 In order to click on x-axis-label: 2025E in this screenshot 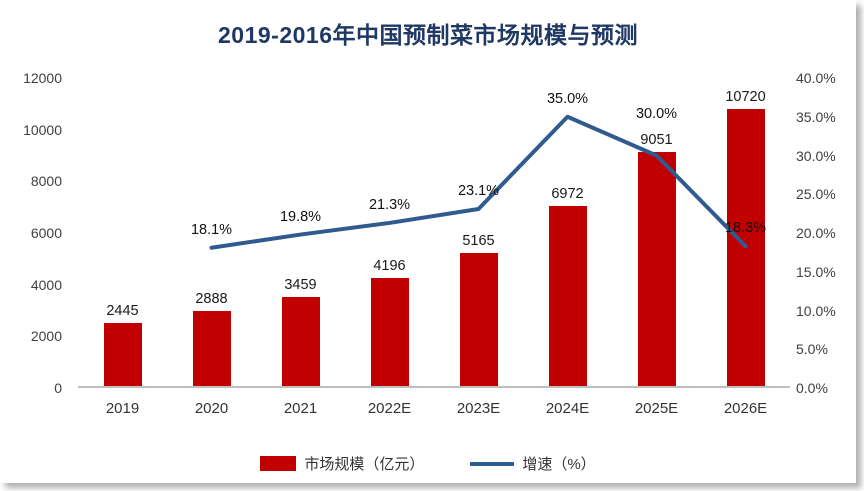, I will do `click(656, 408)`.